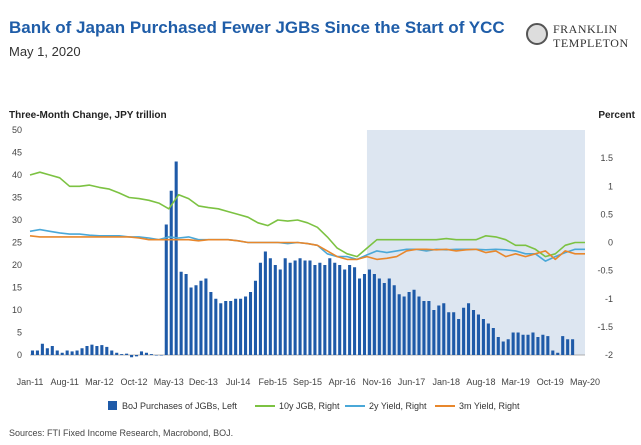 The height and width of the screenshot is (445, 641). I want to click on right-tick-label: 1, so click(610, 186).